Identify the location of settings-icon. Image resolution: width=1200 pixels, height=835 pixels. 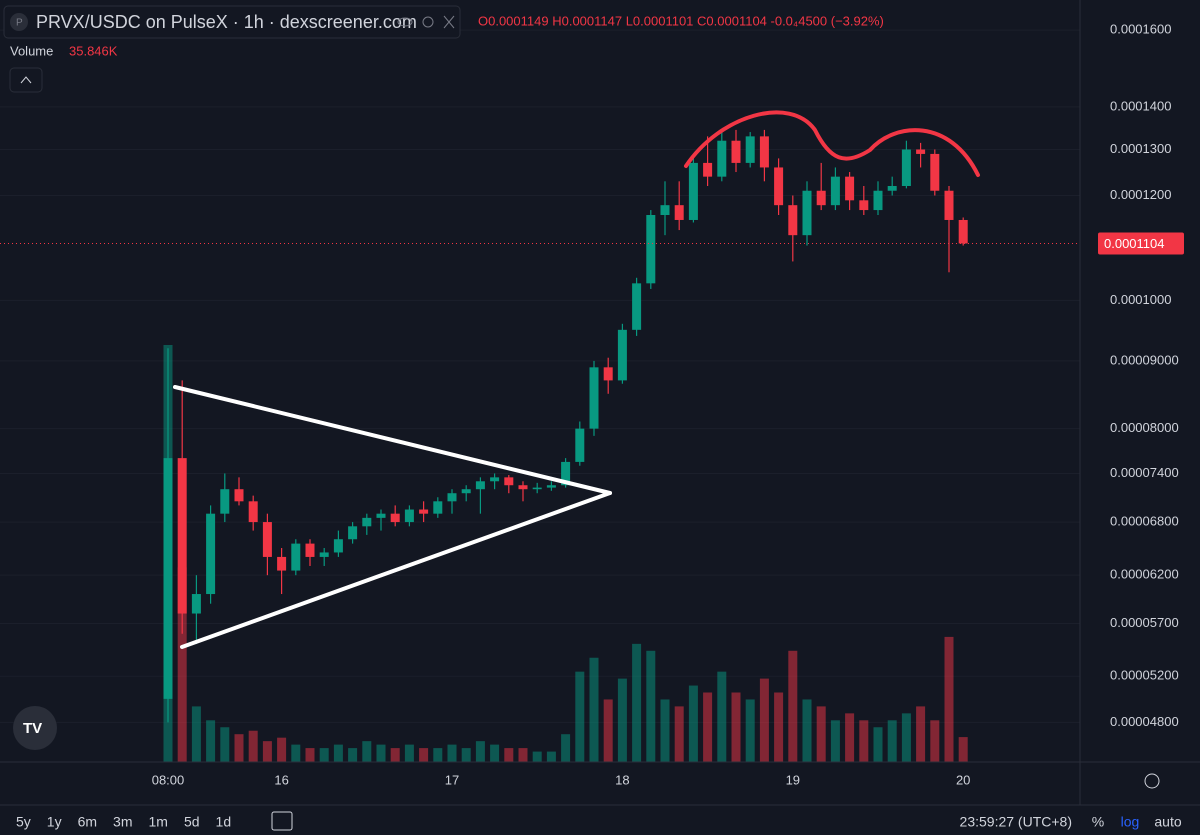
(428, 22).